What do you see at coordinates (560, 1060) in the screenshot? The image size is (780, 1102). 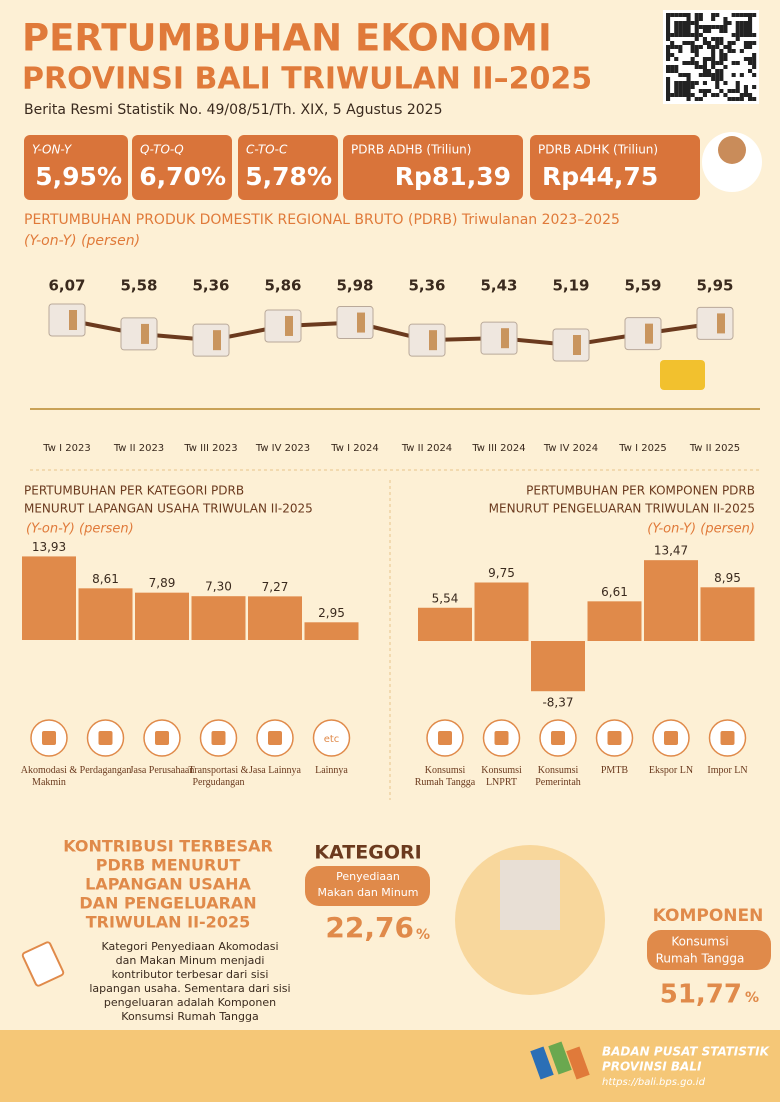 I see `bps-logo` at bounding box center [560, 1060].